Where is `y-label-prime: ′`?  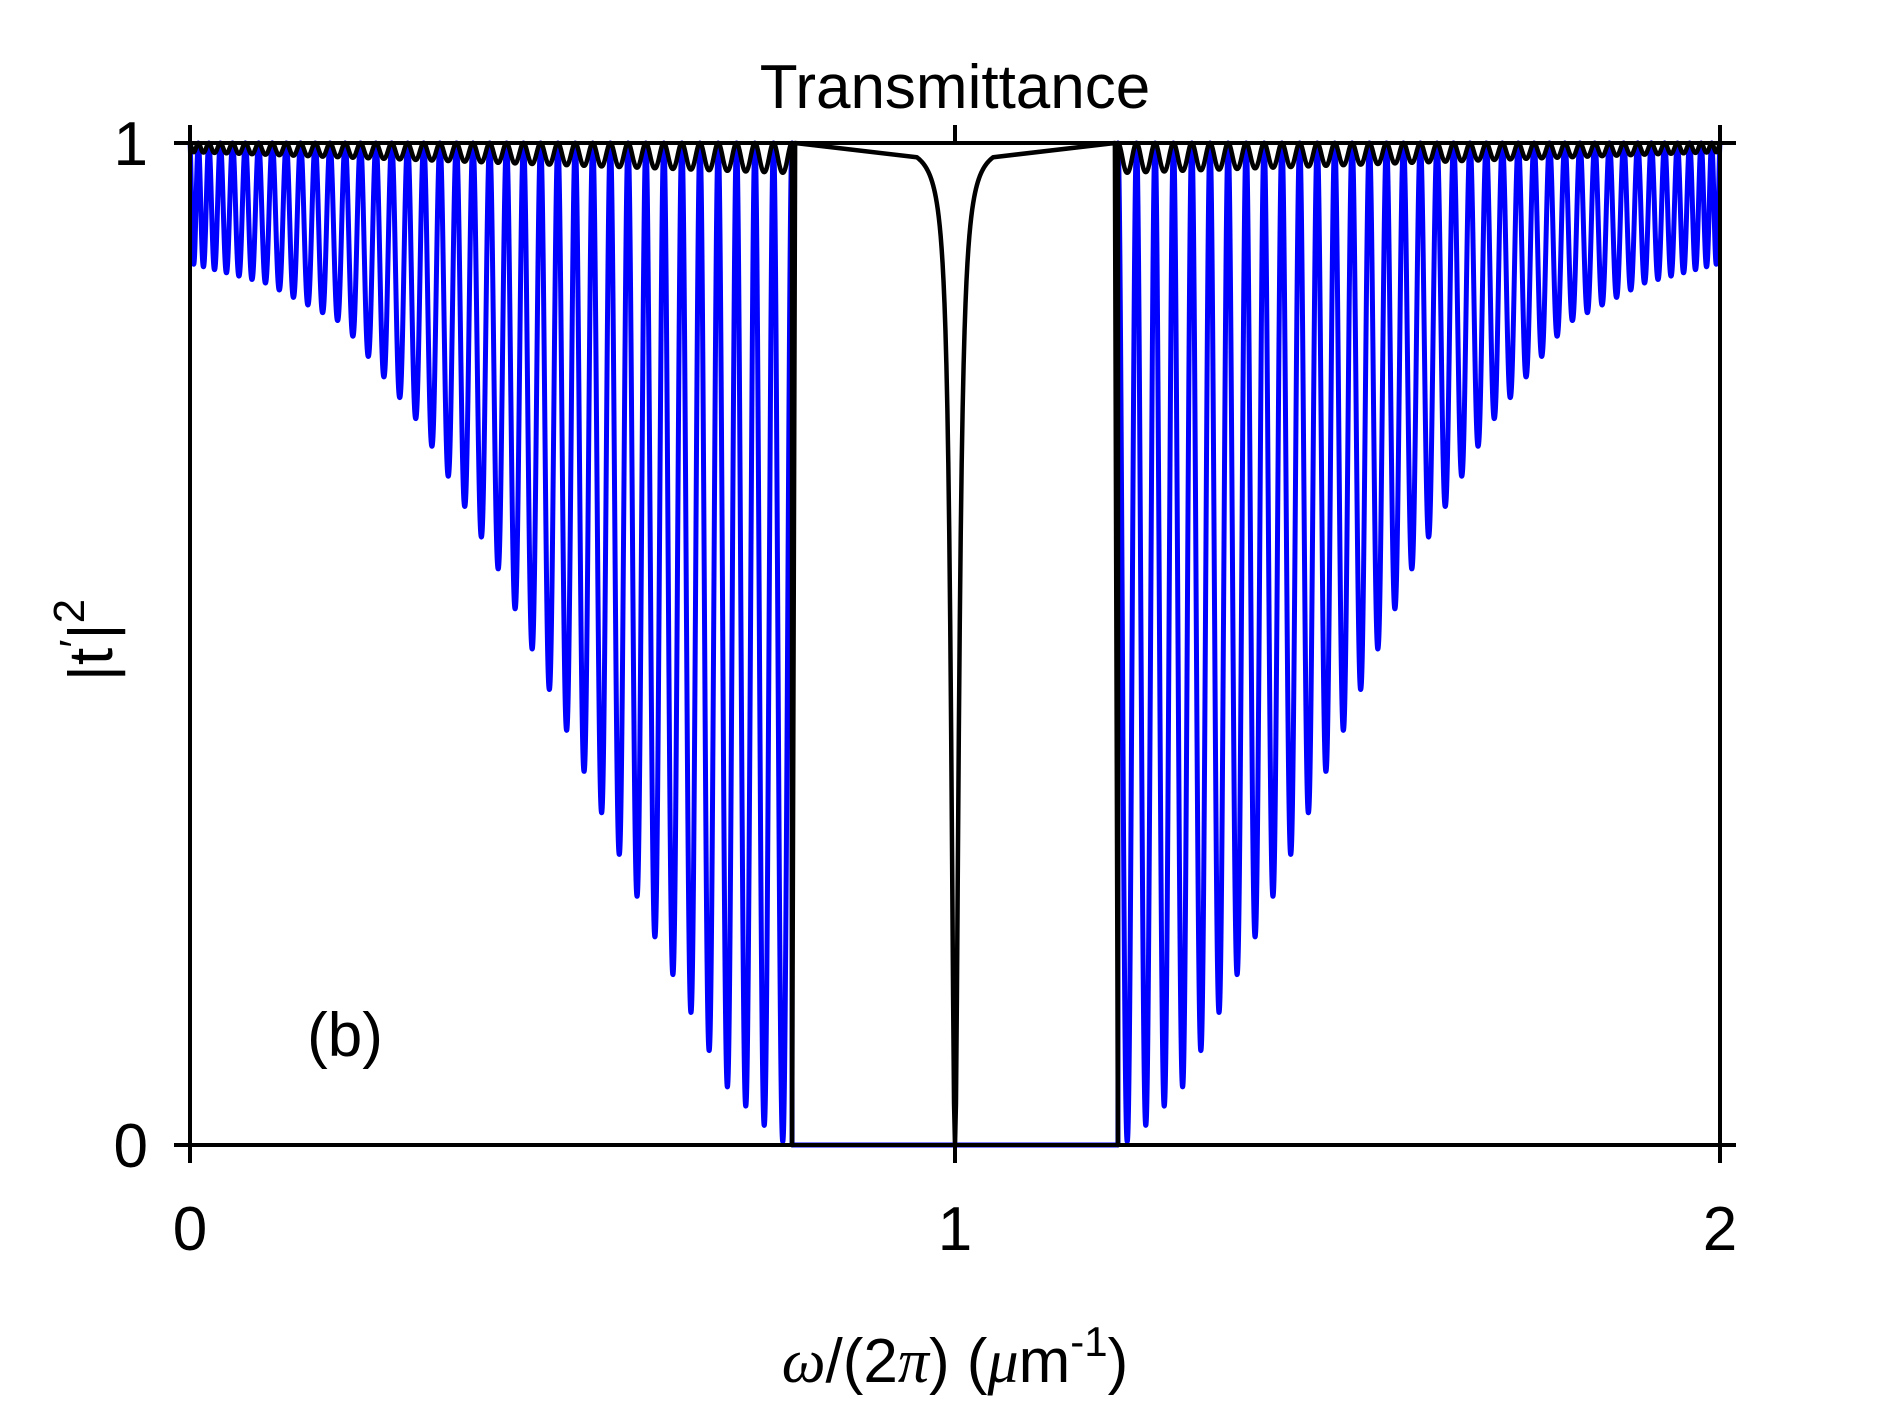 y-label-prime: ′ is located at coordinates (75, 644).